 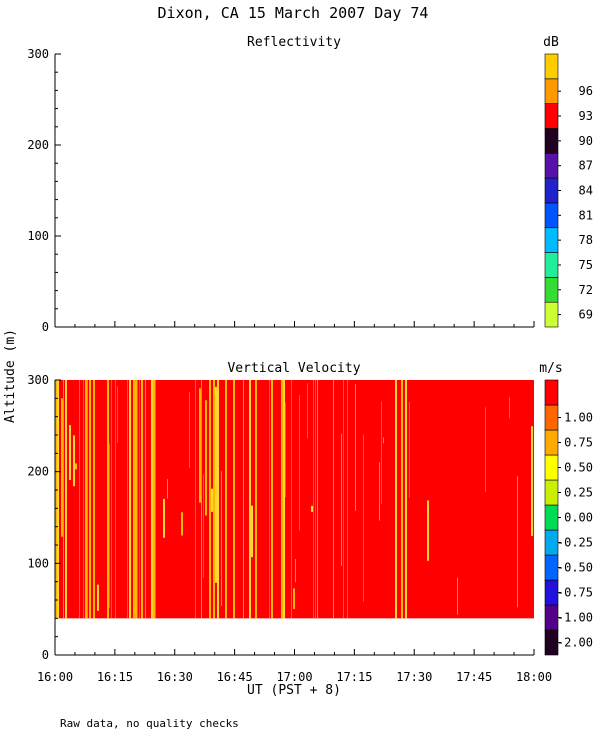 What do you see at coordinates (568, 190) in the screenshot?
I see `reflectivity-colorbar: 69 72 75 78 81 84 87 90 93 96` at bounding box center [568, 190].